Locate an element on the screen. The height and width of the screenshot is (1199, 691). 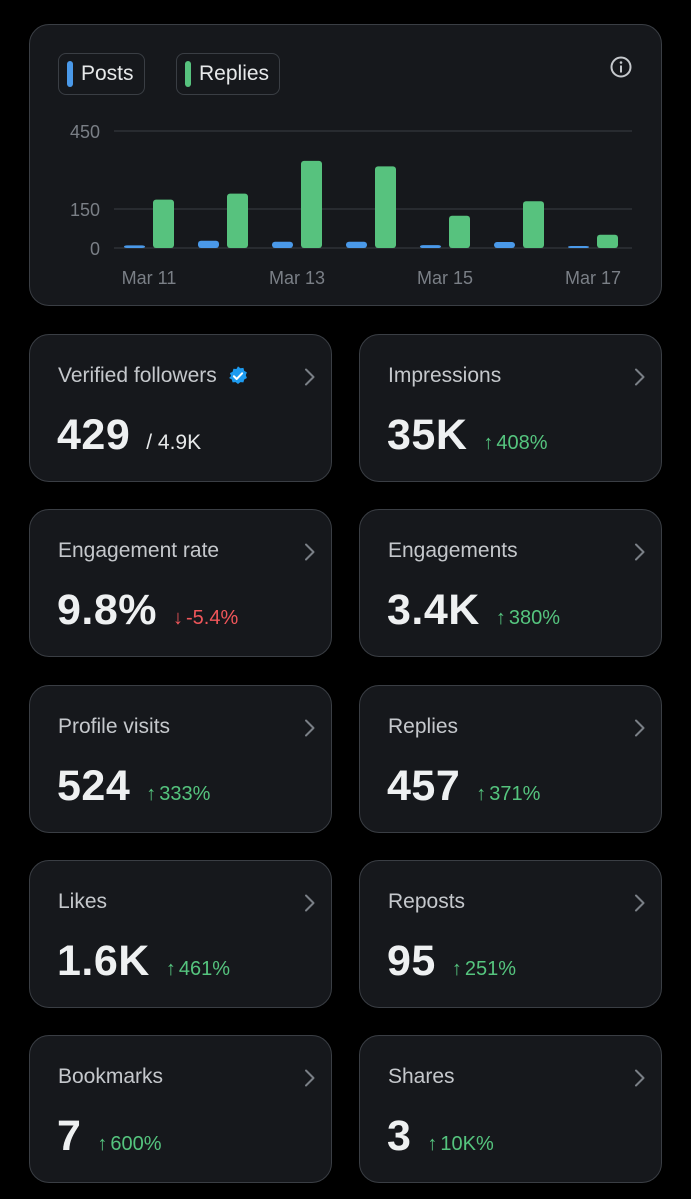
stat-change-value: 380% is located at coordinates (534, 618).